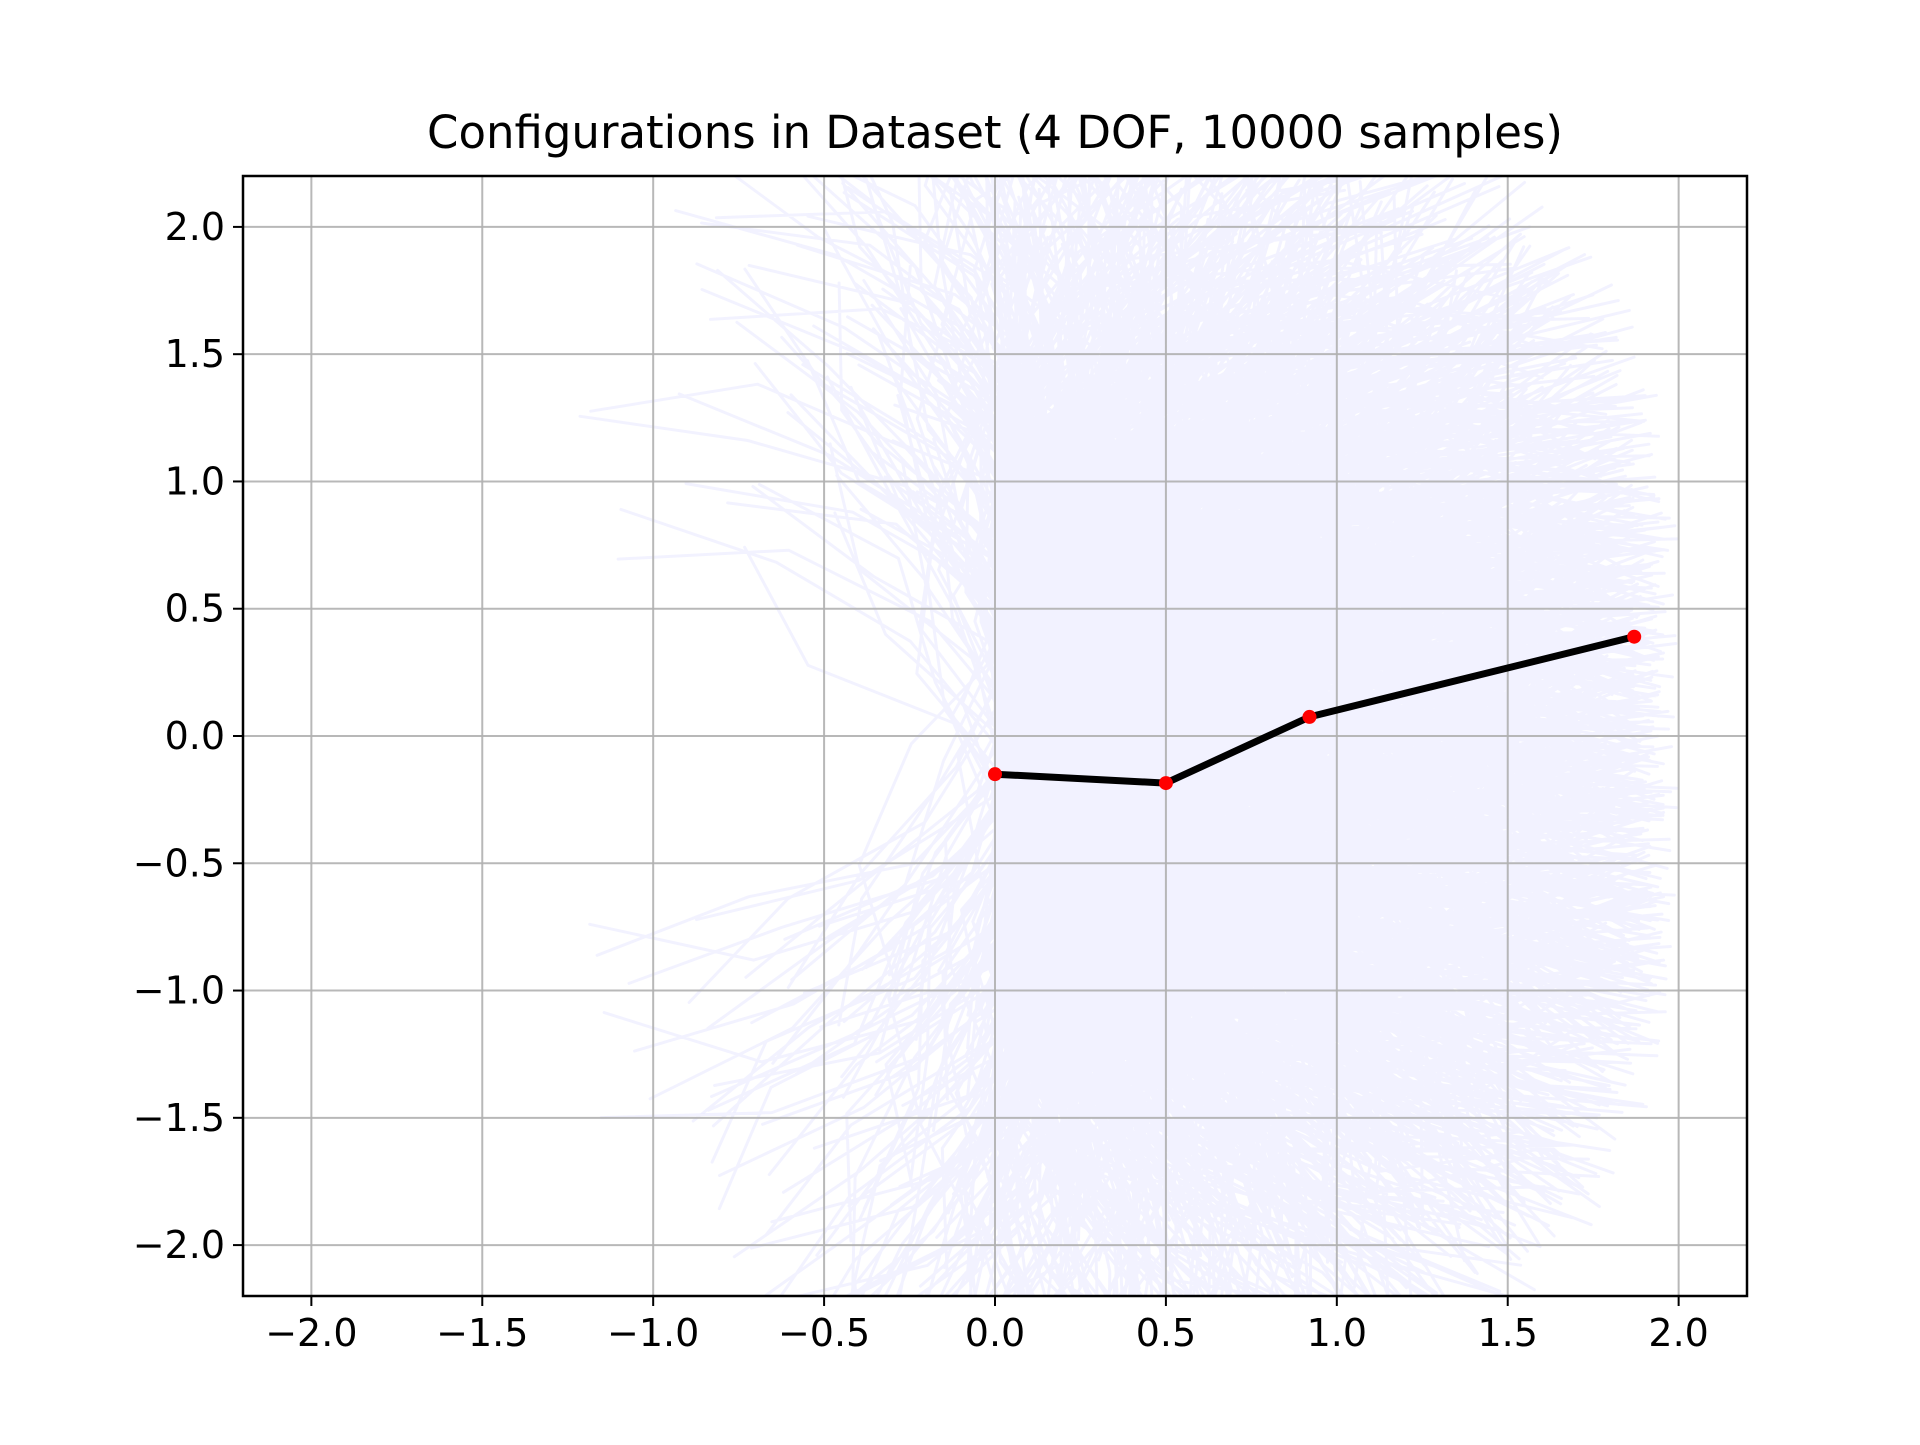  I want to click on x-tick-label: −2.0, so click(311, 1333).